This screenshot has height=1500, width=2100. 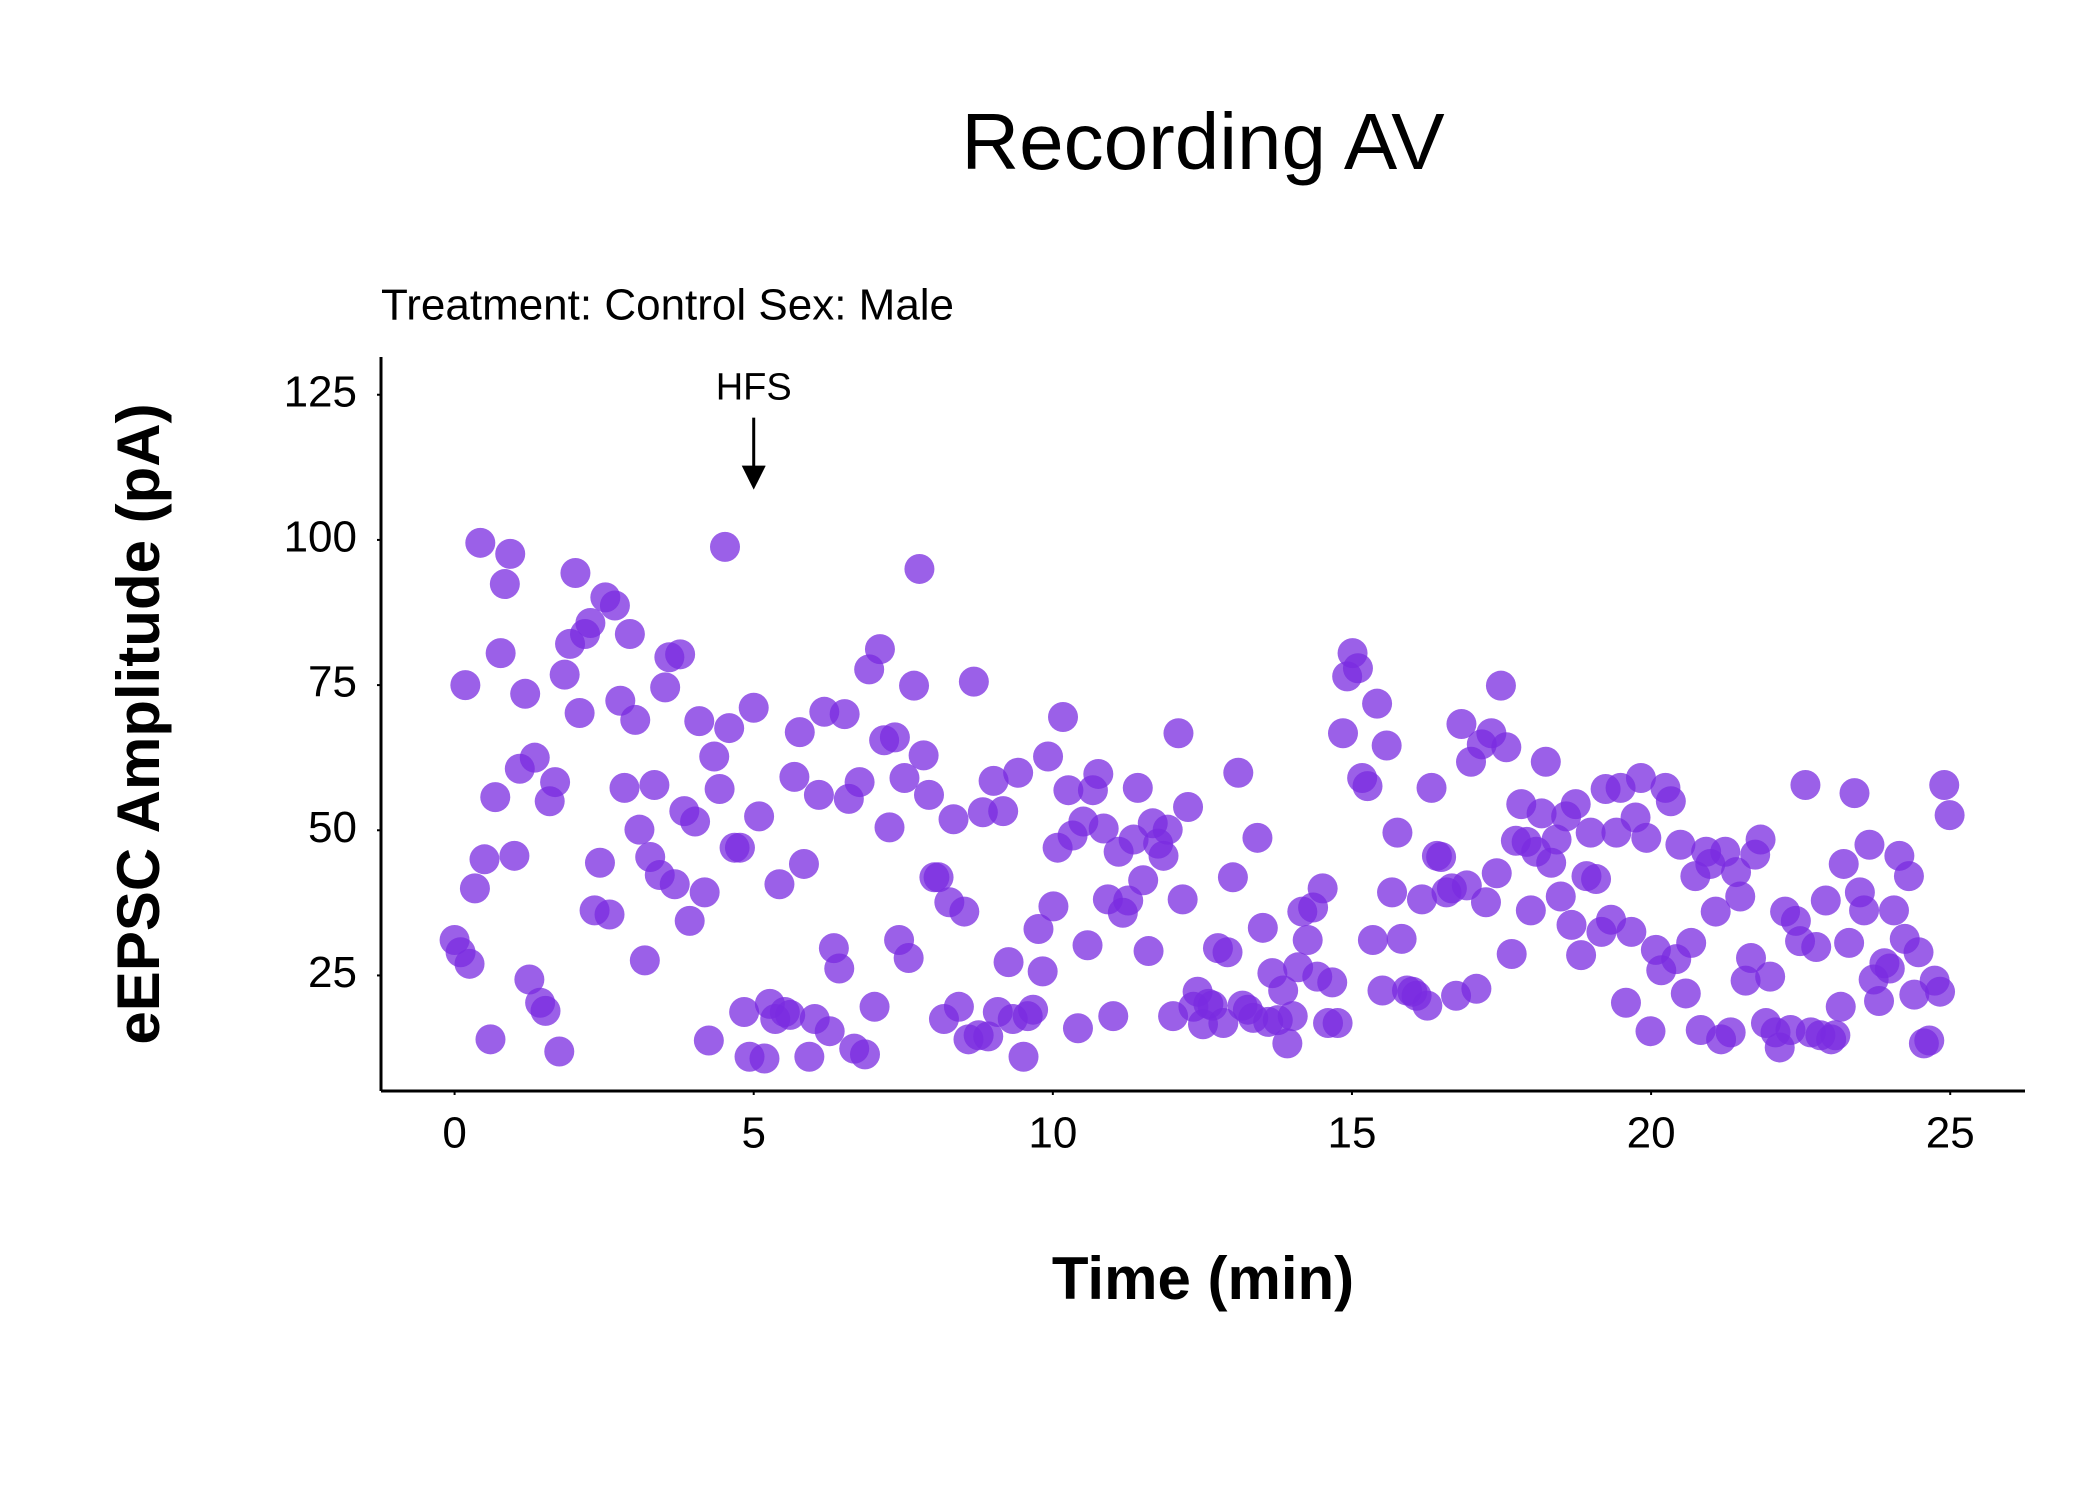 What do you see at coordinates (1203, 1278) in the screenshot?
I see `x-axis-title: Time (min)` at bounding box center [1203, 1278].